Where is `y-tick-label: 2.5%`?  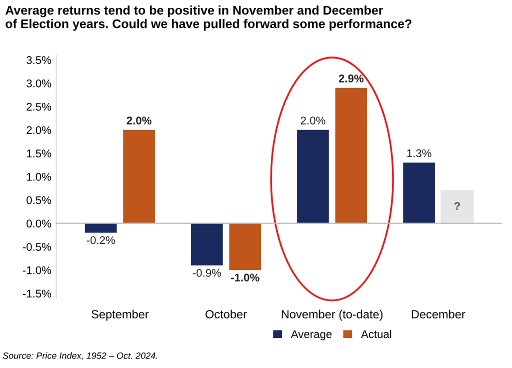
y-tick-label: 2.5% is located at coordinates (39, 106).